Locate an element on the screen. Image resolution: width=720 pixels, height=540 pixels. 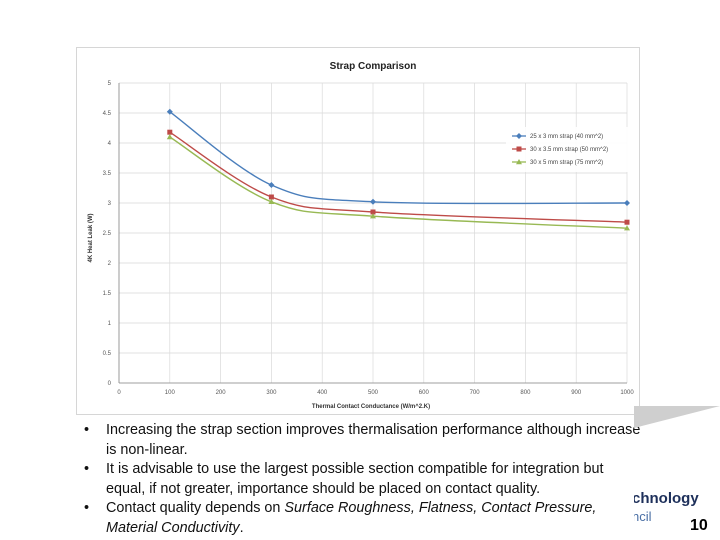
y-tick-label: 2.5 is located at coordinates (107, 234).